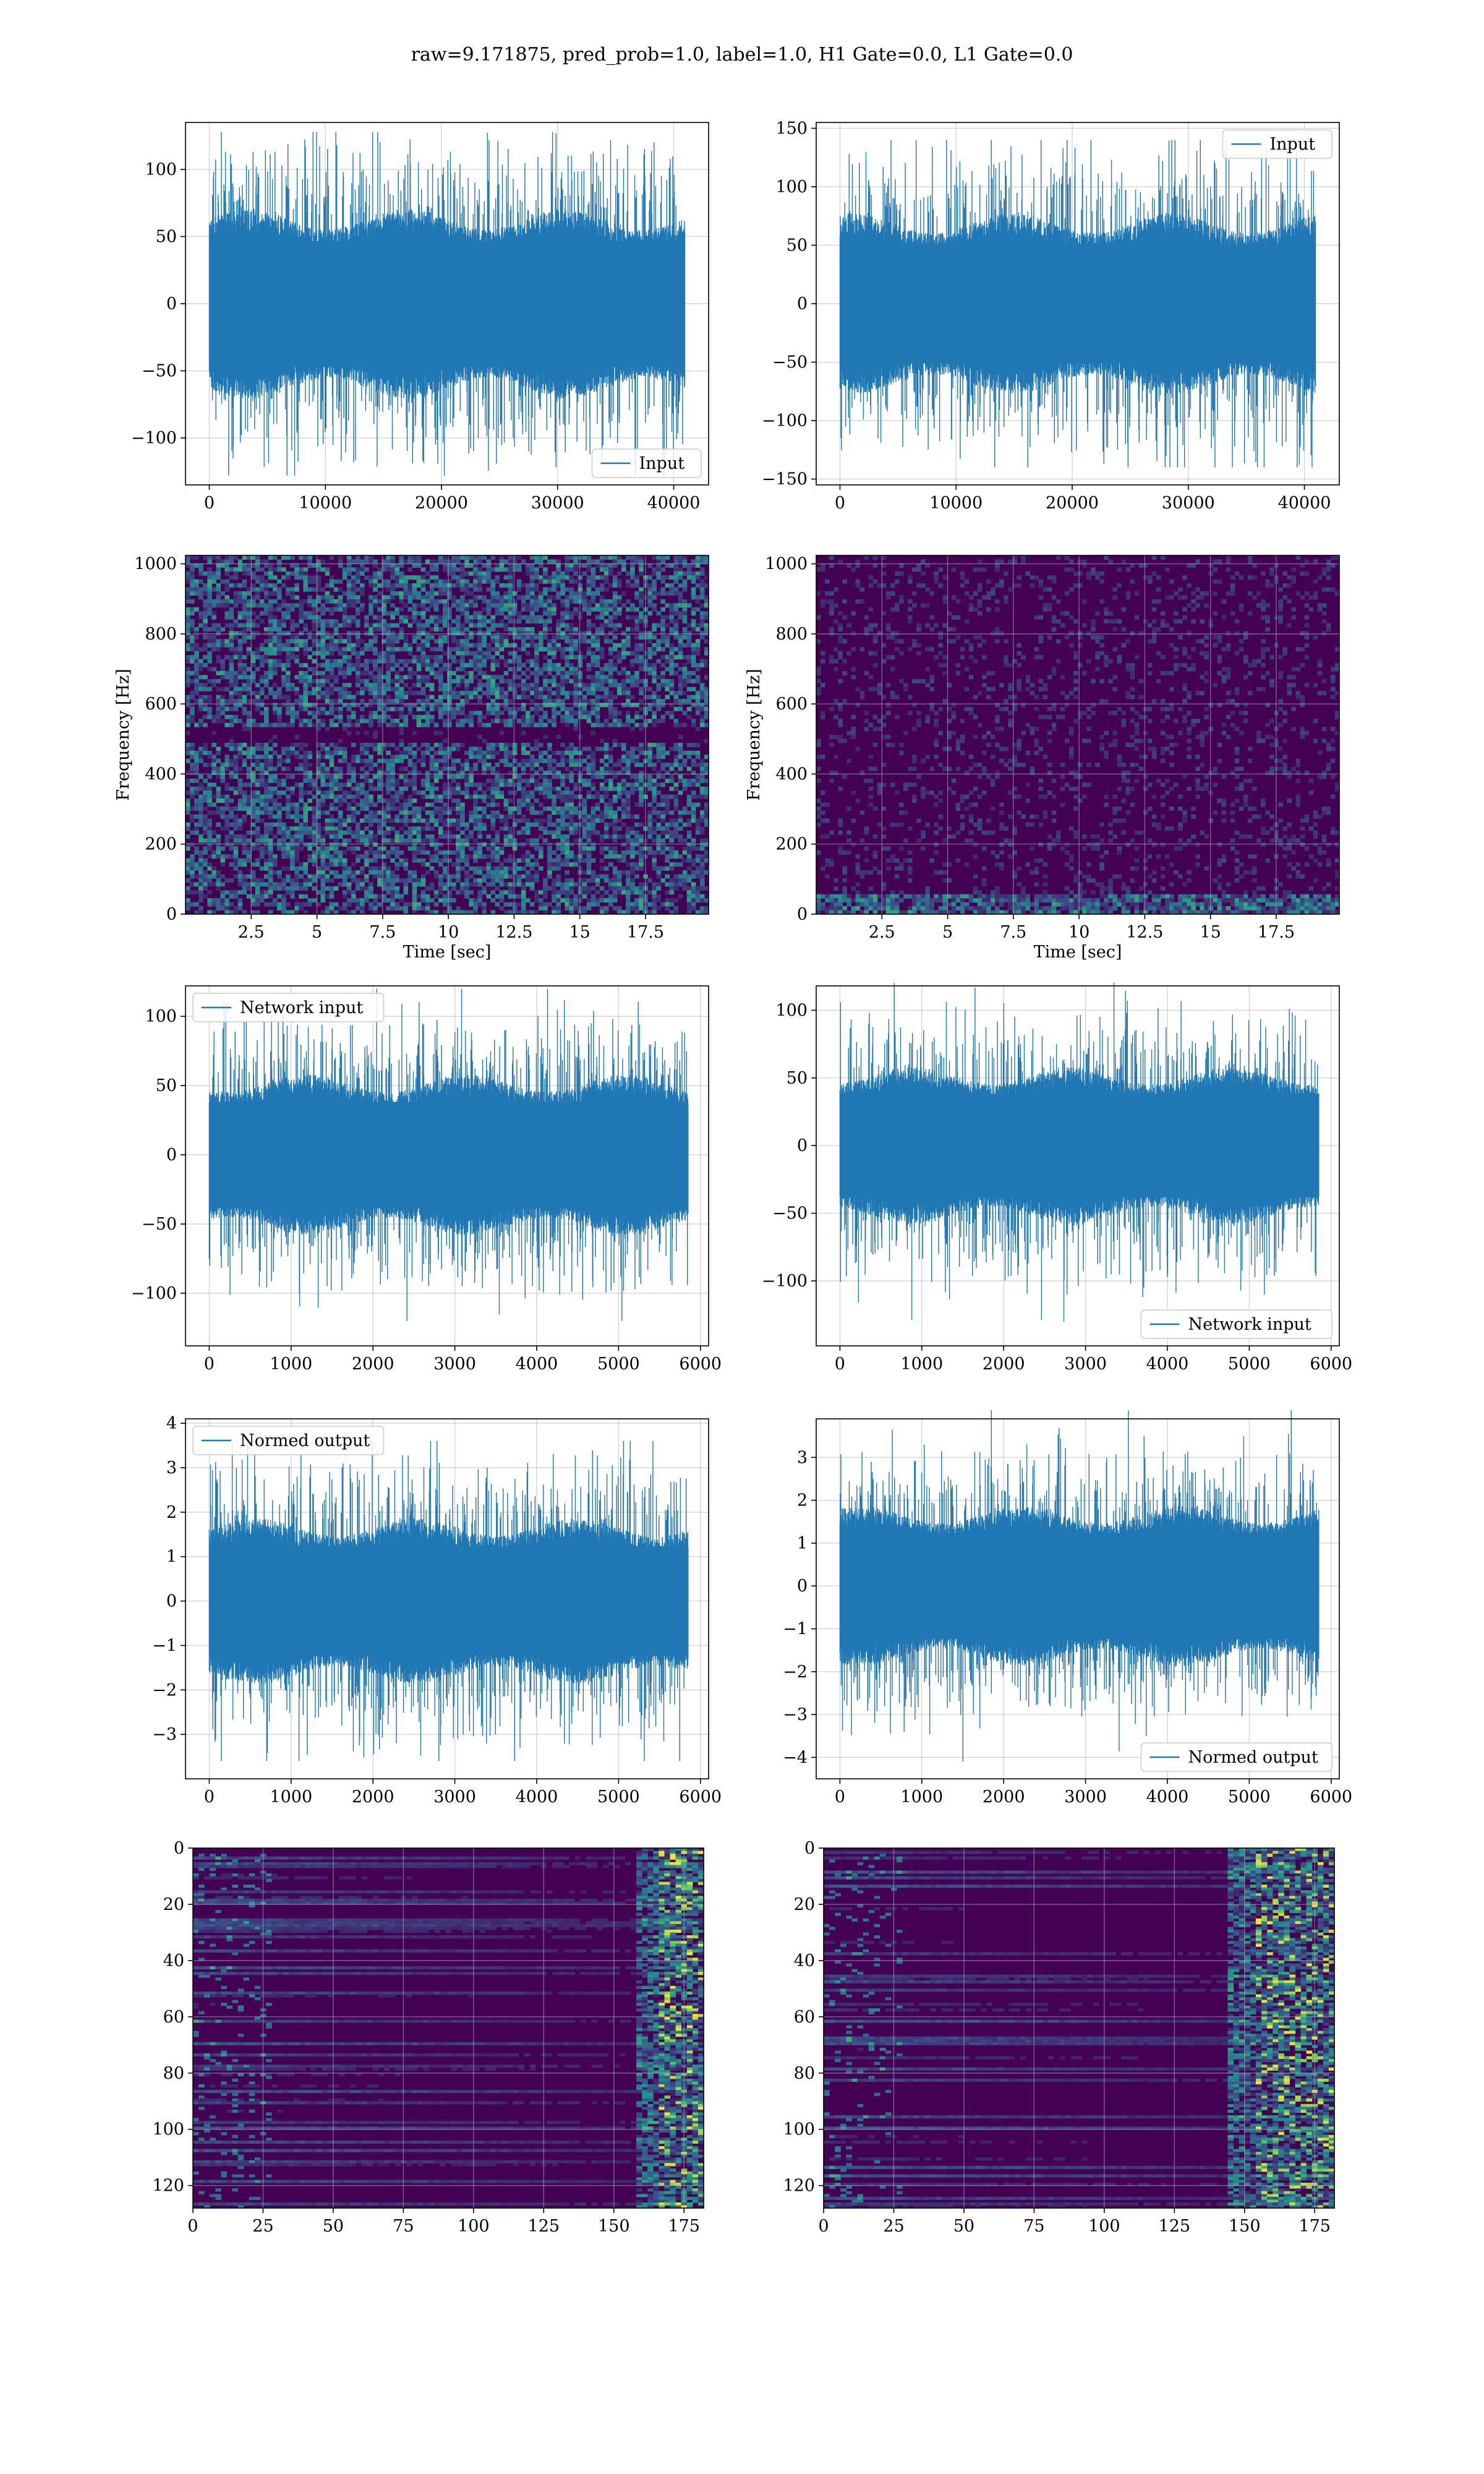  What do you see at coordinates (795, 1757) in the screenshot?
I see `y-tick-label: −4` at bounding box center [795, 1757].